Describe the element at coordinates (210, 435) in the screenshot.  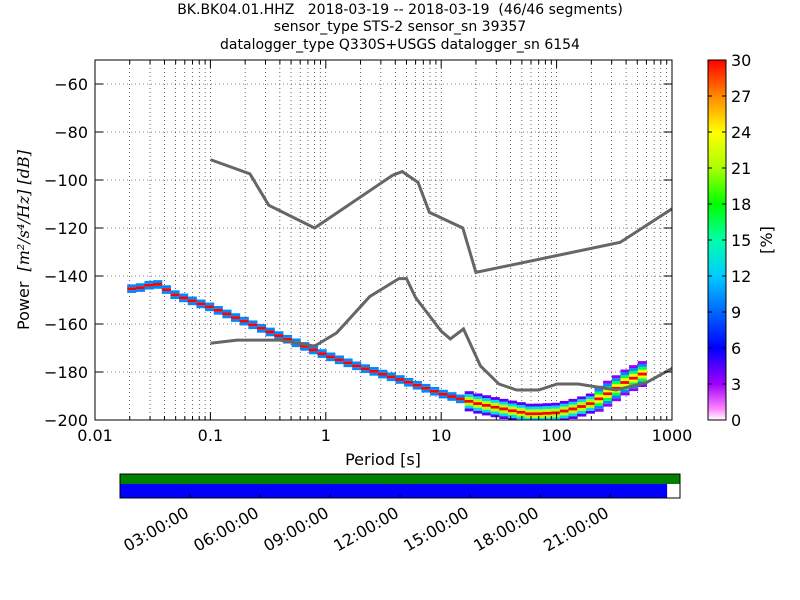
I see `x-tick-label: 0.1` at that location.